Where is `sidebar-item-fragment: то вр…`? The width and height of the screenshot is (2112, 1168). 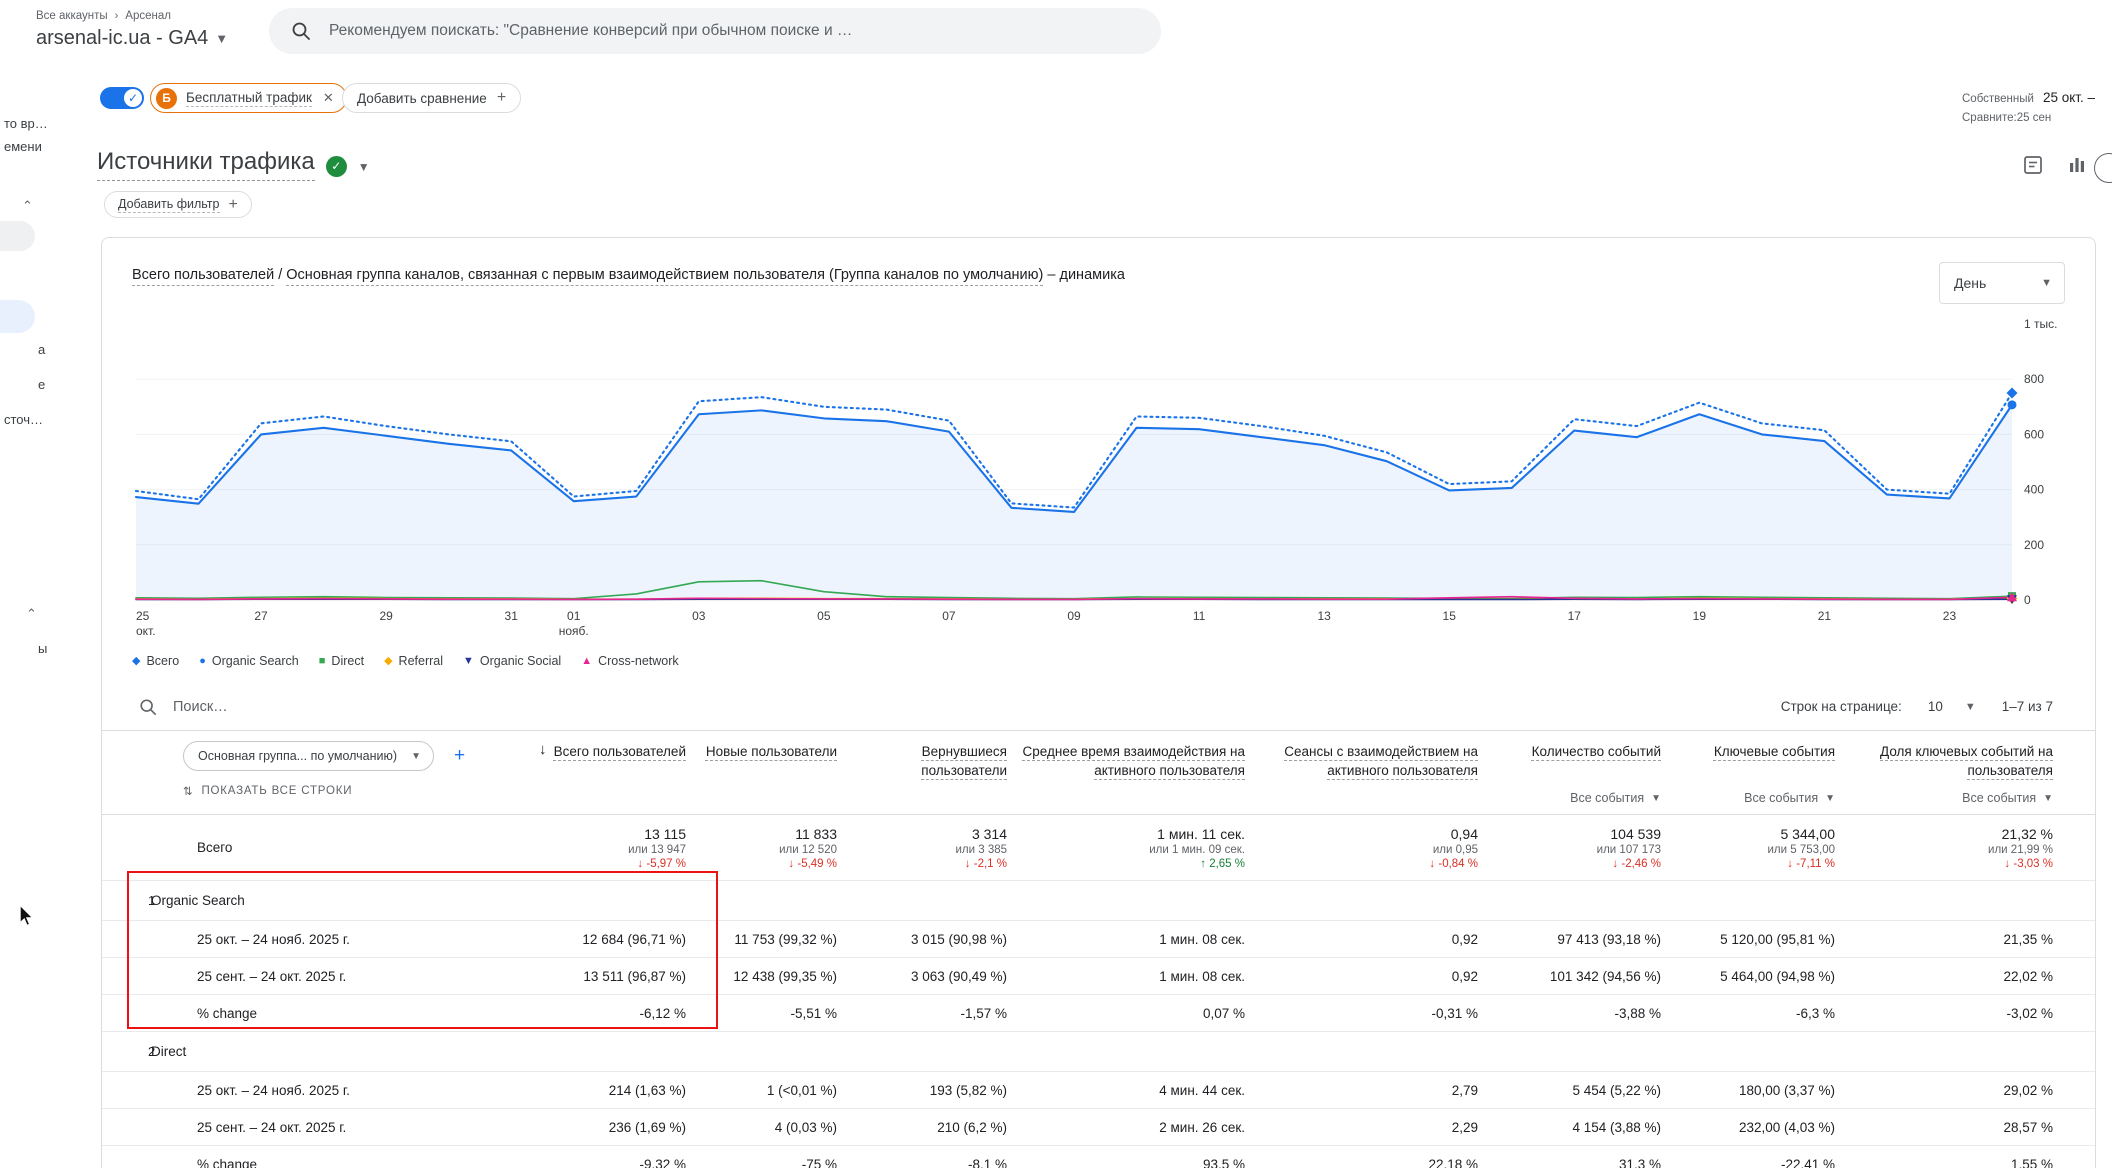 sidebar-item-fragment: то вр… is located at coordinates (26, 123).